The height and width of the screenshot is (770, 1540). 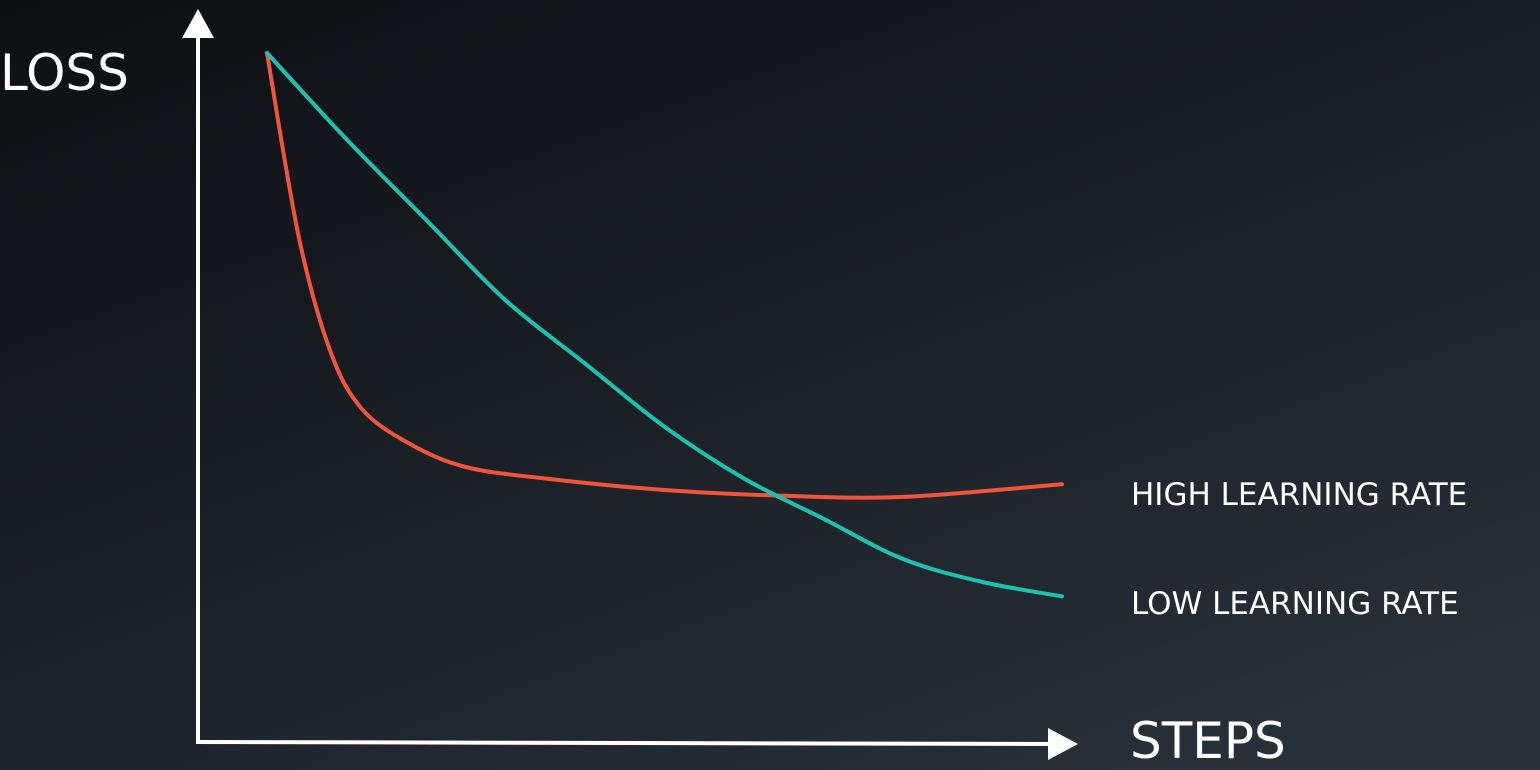 What do you see at coordinates (1208, 741) in the screenshot?
I see `x-axis-label: STEPS` at bounding box center [1208, 741].